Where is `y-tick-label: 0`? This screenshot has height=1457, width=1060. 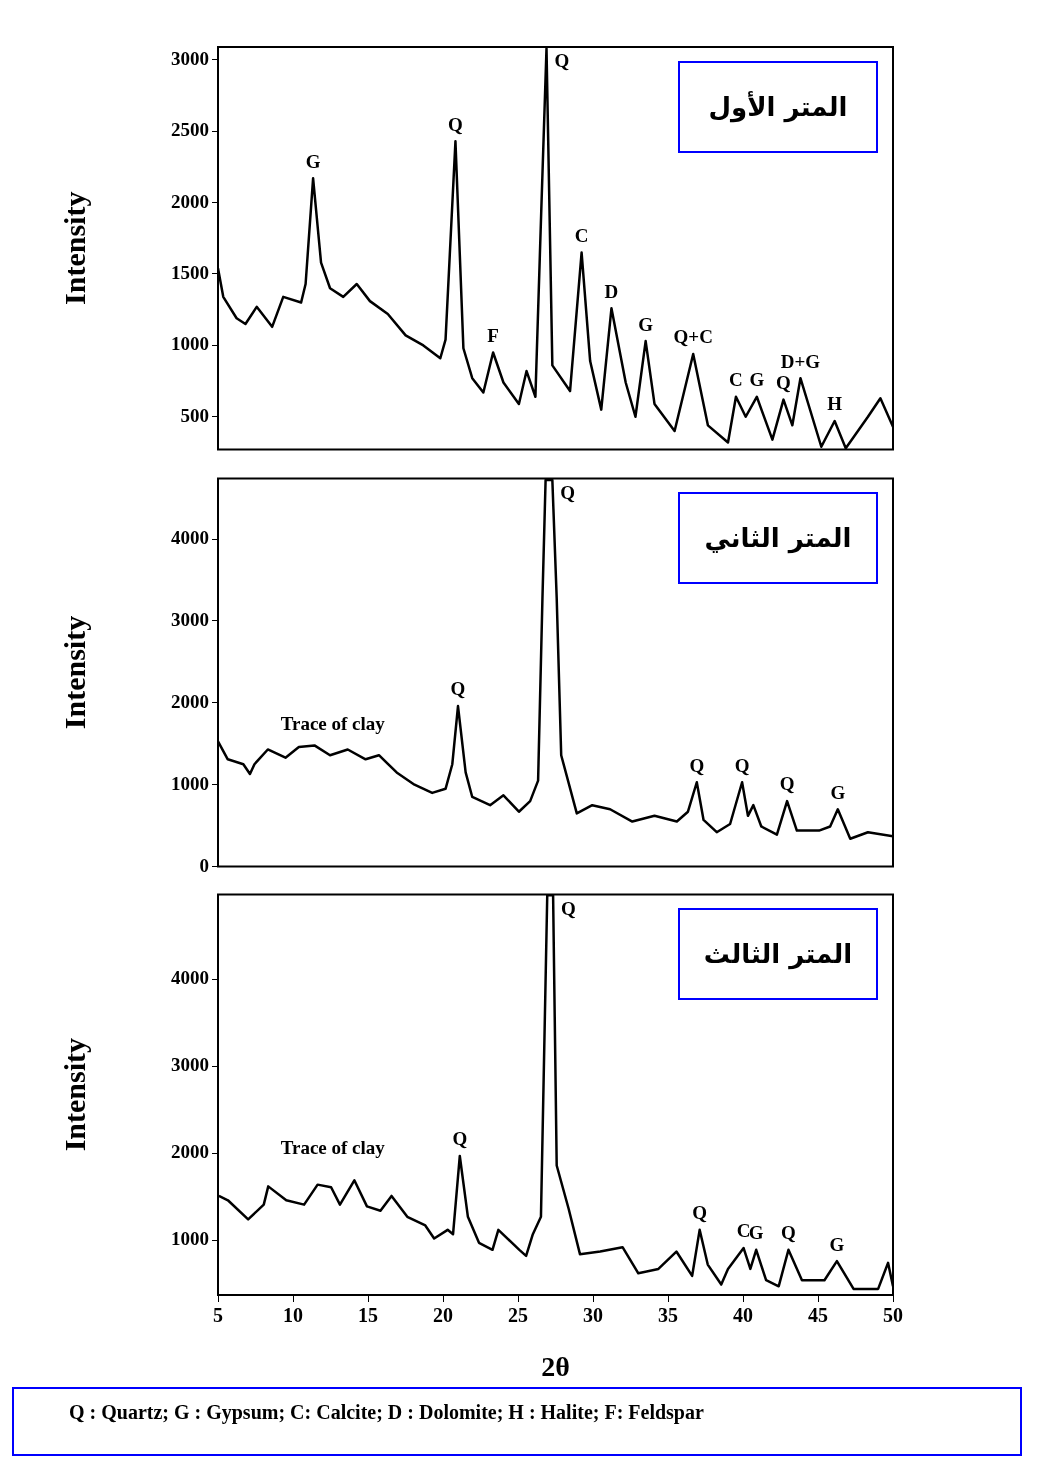
y-tick-label: 0 is located at coordinates (204, 865).